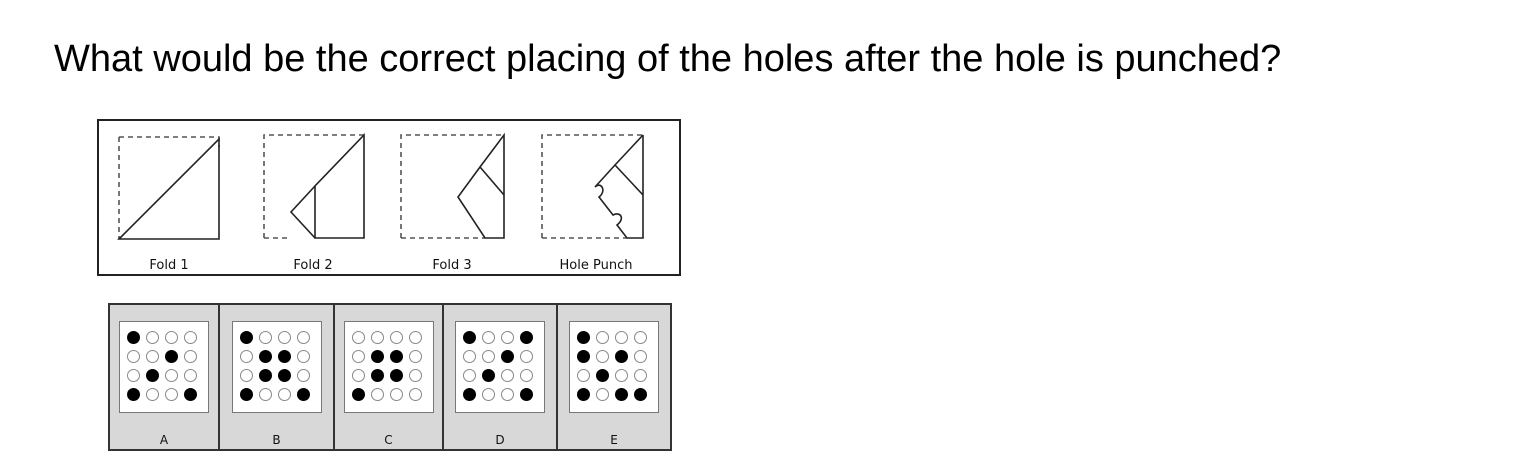 The image size is (1516, 470). I want to click on fold-steps-panel: Fold 1 Fold 2 Fold 3 Hole Punch, so click(389, 197).